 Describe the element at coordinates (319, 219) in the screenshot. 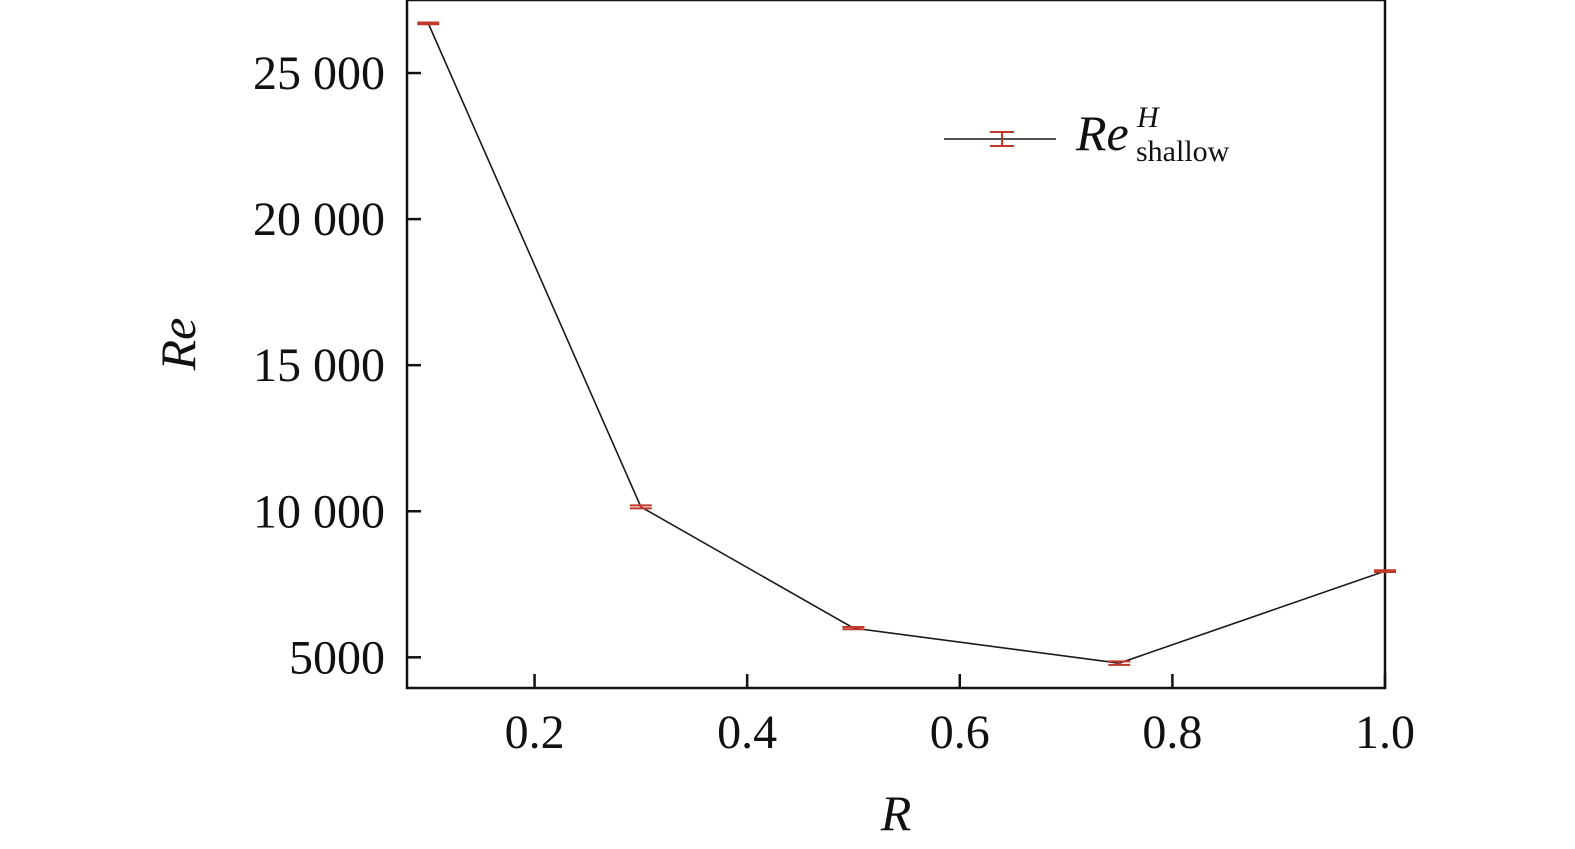

I see `y-tick-label: 20 000` at that location.